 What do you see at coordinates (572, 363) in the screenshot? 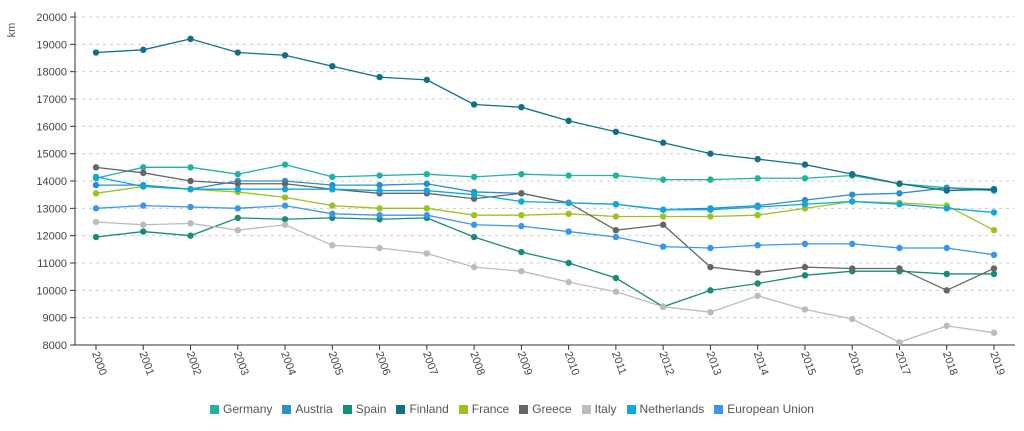
I see `x-tick-label: 2010` at bounding box center [572, 363].